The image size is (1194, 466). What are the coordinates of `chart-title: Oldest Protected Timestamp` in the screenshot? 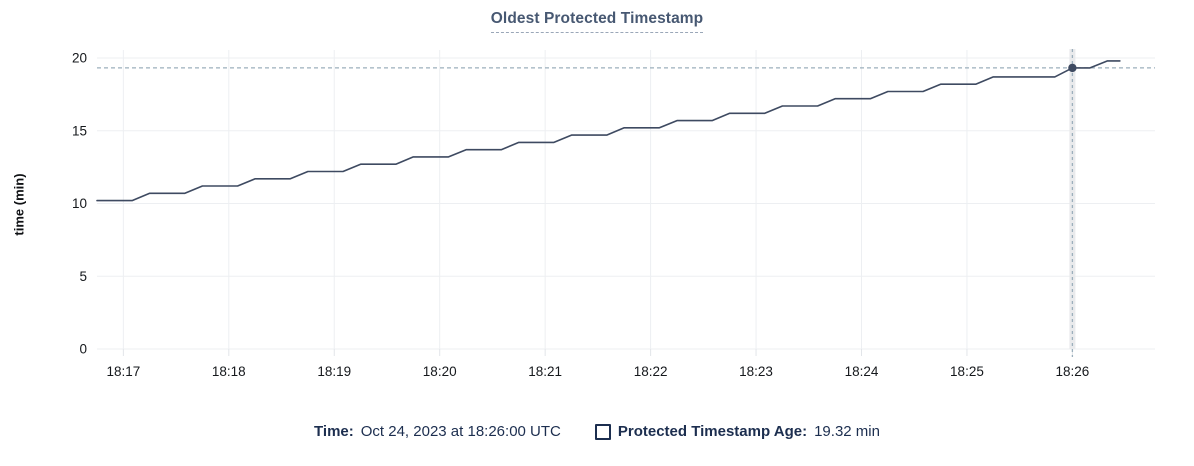 It's located at (597, 21).